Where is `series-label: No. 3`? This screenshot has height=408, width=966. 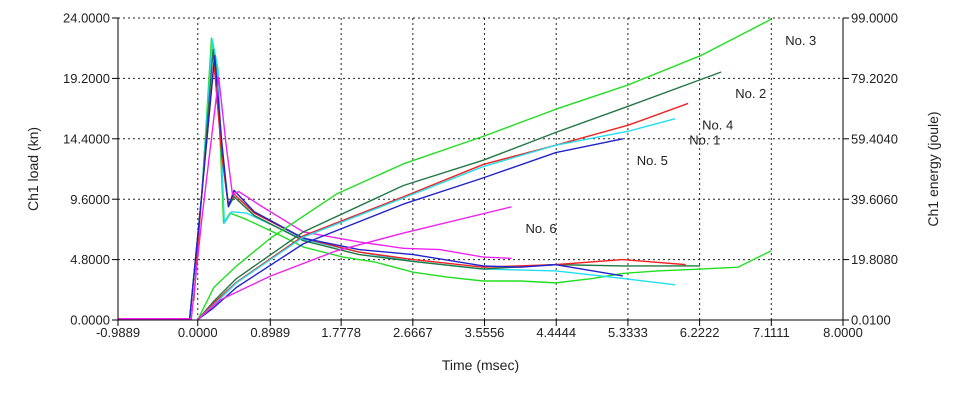
series-label: No. 3 is located at coordinates (800, 40).